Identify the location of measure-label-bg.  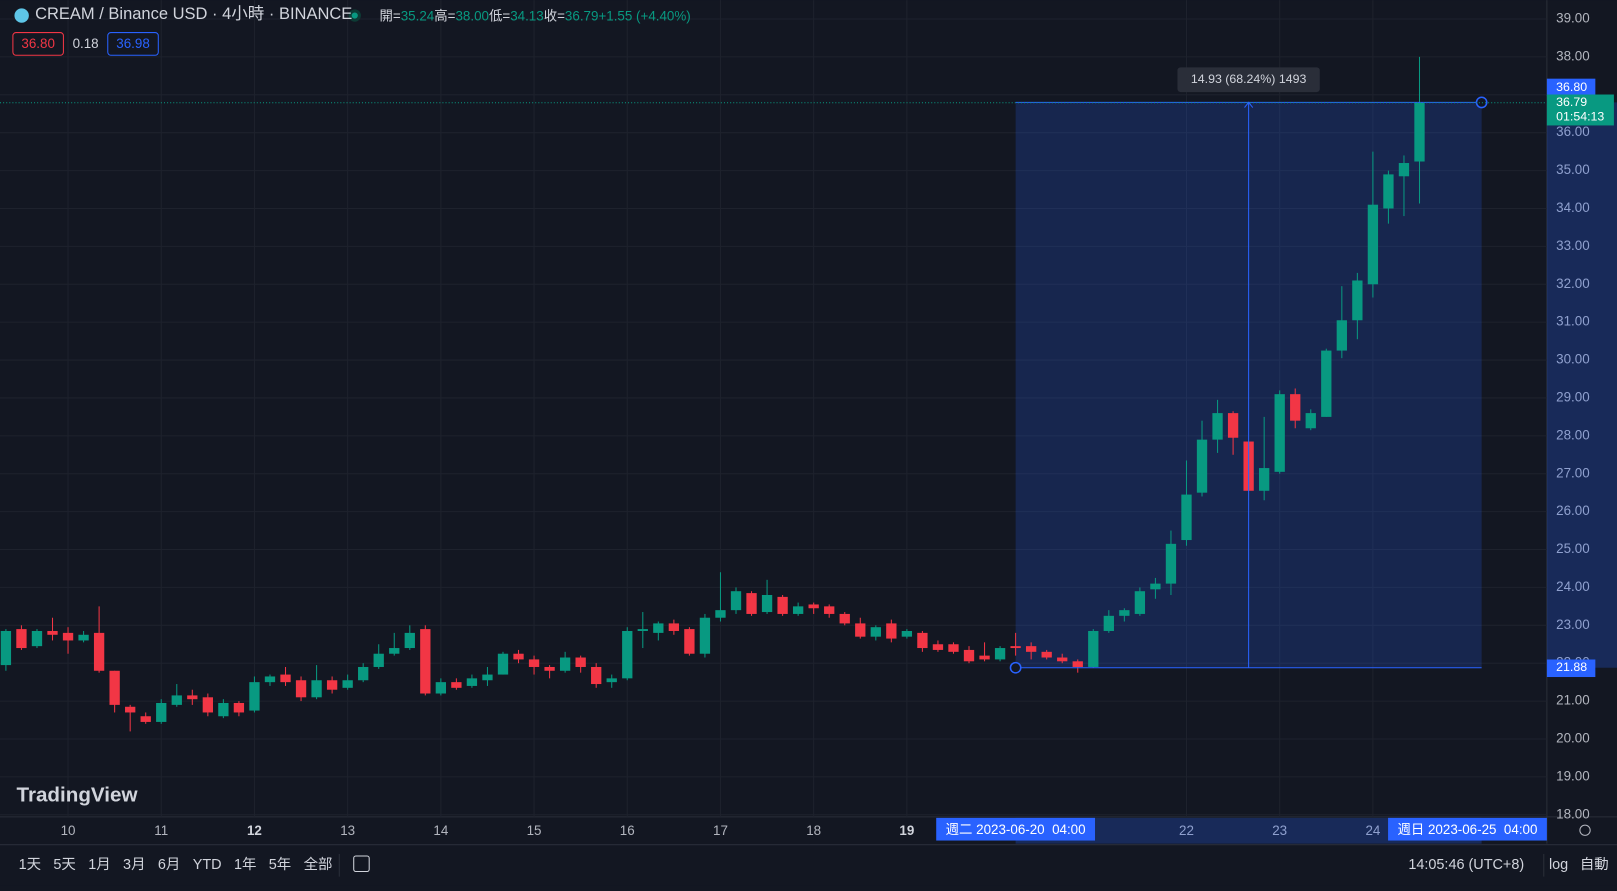
(1248, 80).